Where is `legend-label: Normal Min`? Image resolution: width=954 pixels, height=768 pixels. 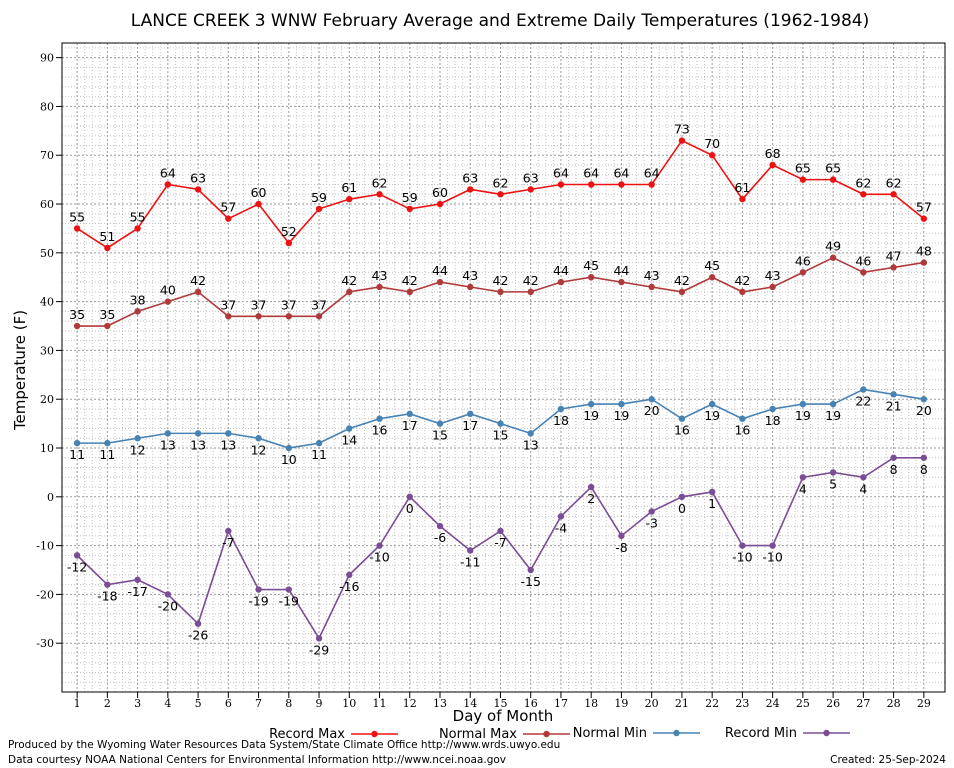
legend-label: Normal Min is located at coordinates (610, 733).